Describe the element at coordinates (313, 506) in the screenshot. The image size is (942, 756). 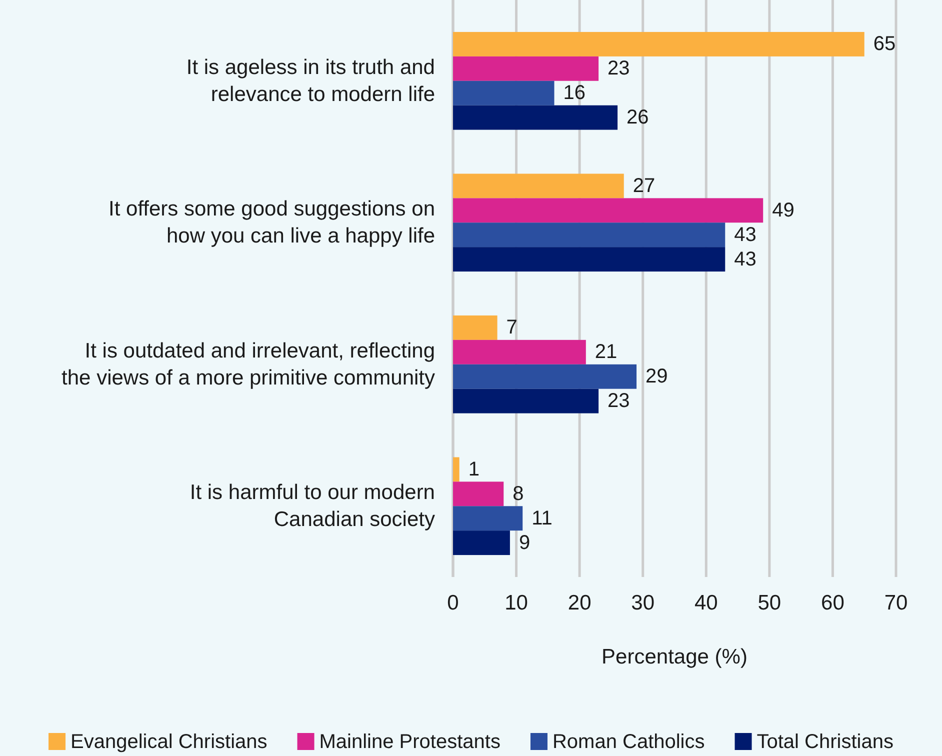
I see `y-tick-label: It is harmful to our modern Canadian society` at that location.